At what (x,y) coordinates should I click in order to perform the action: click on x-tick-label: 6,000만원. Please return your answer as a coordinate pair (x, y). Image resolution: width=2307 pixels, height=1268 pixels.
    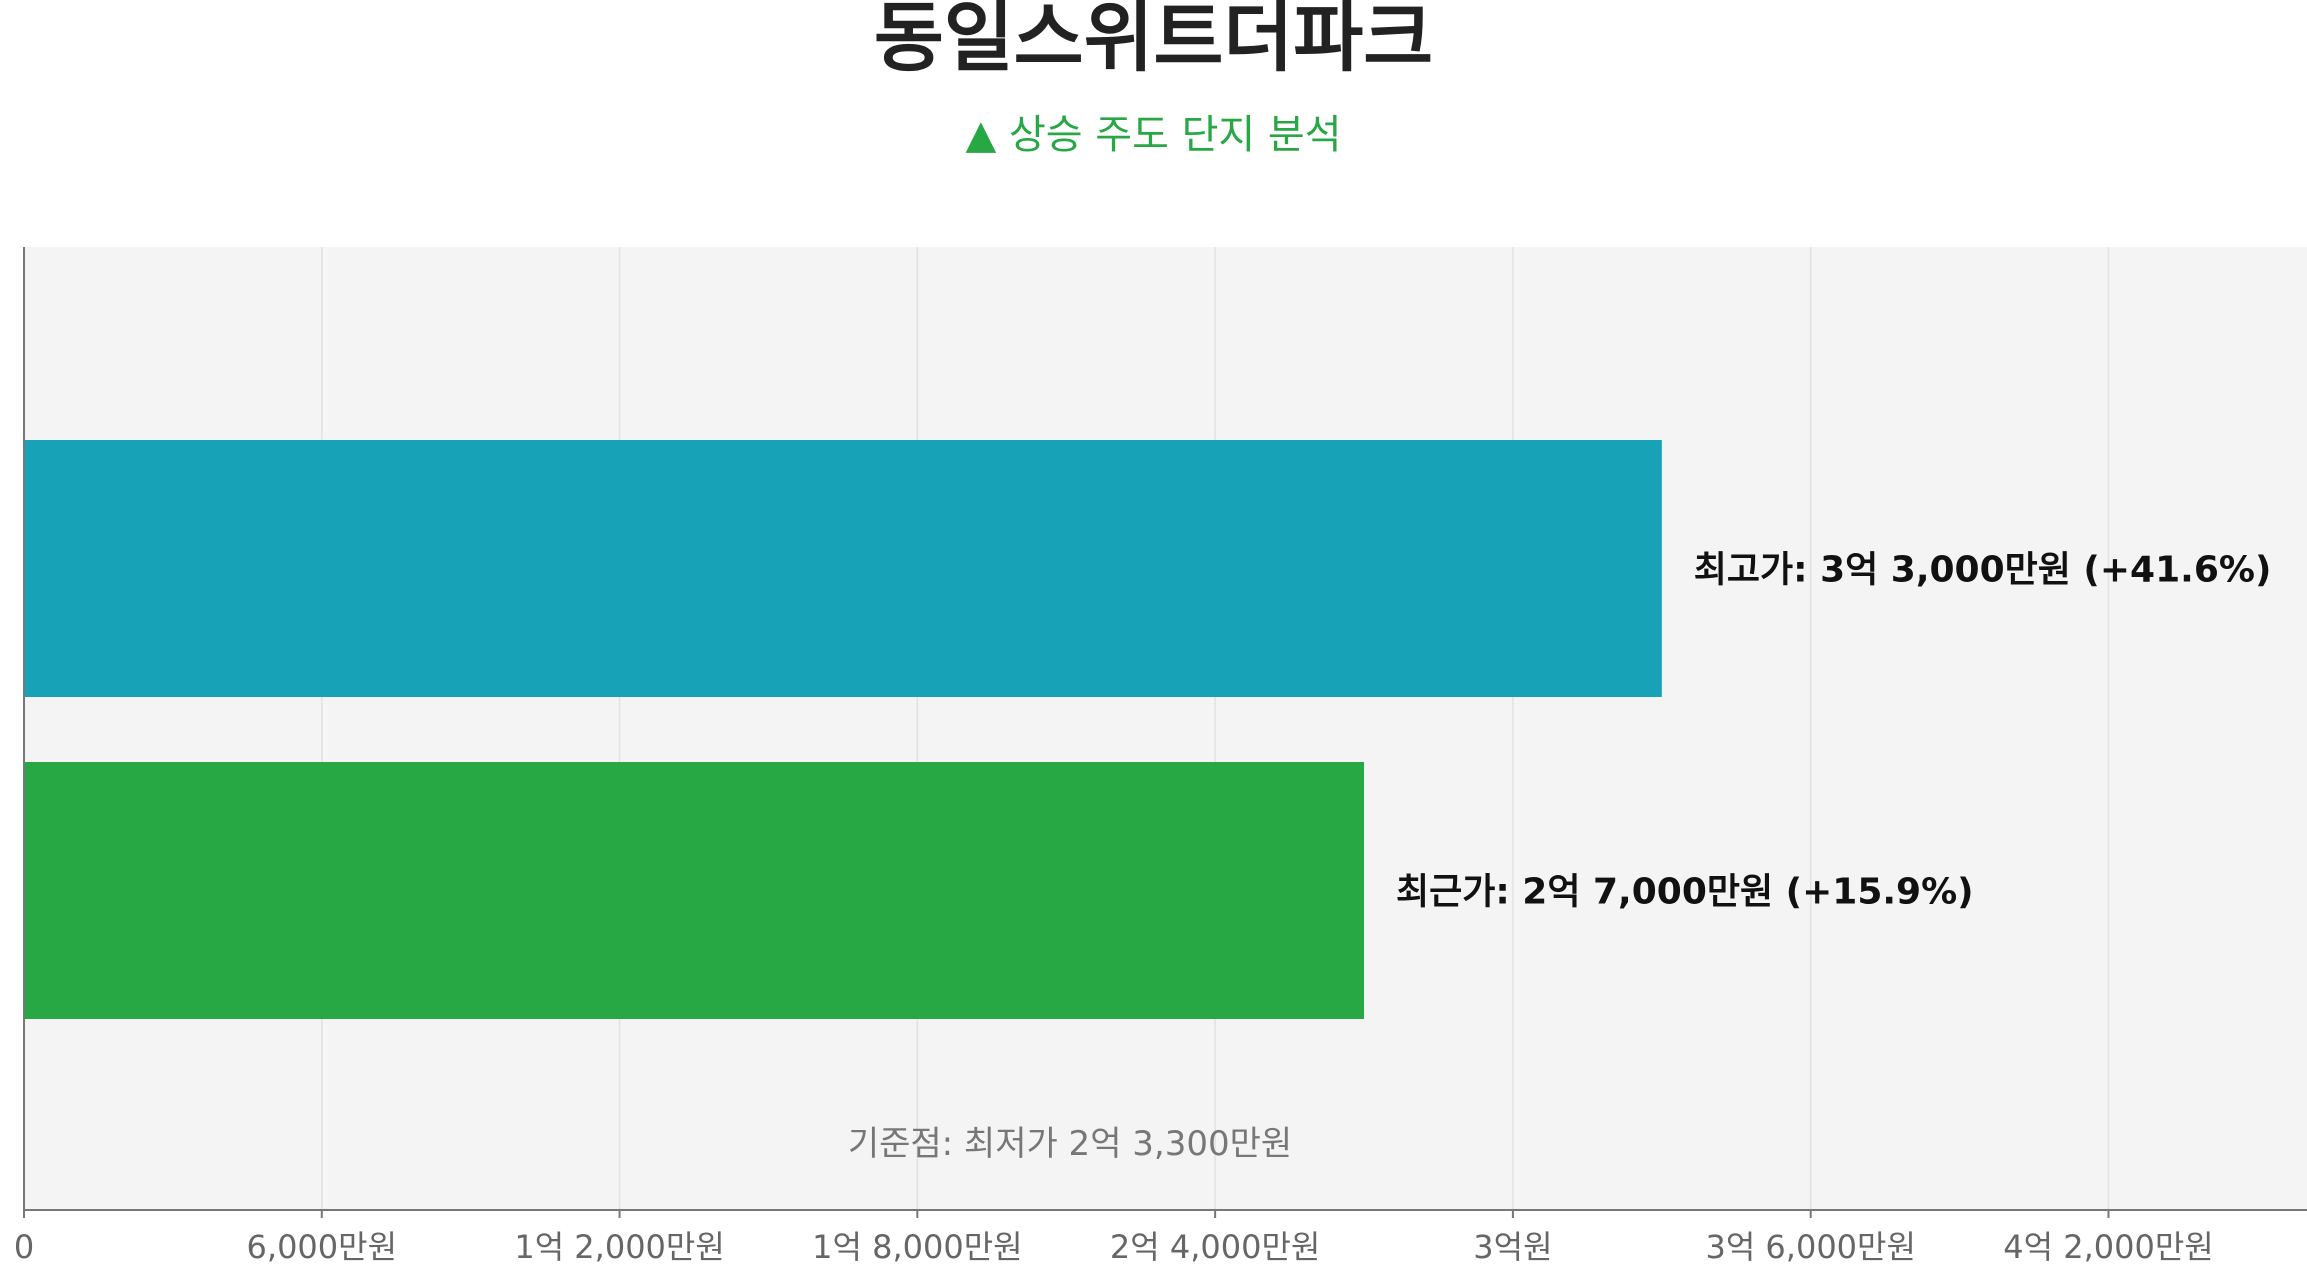
    Looking at the image, I should click on (322, 1247).